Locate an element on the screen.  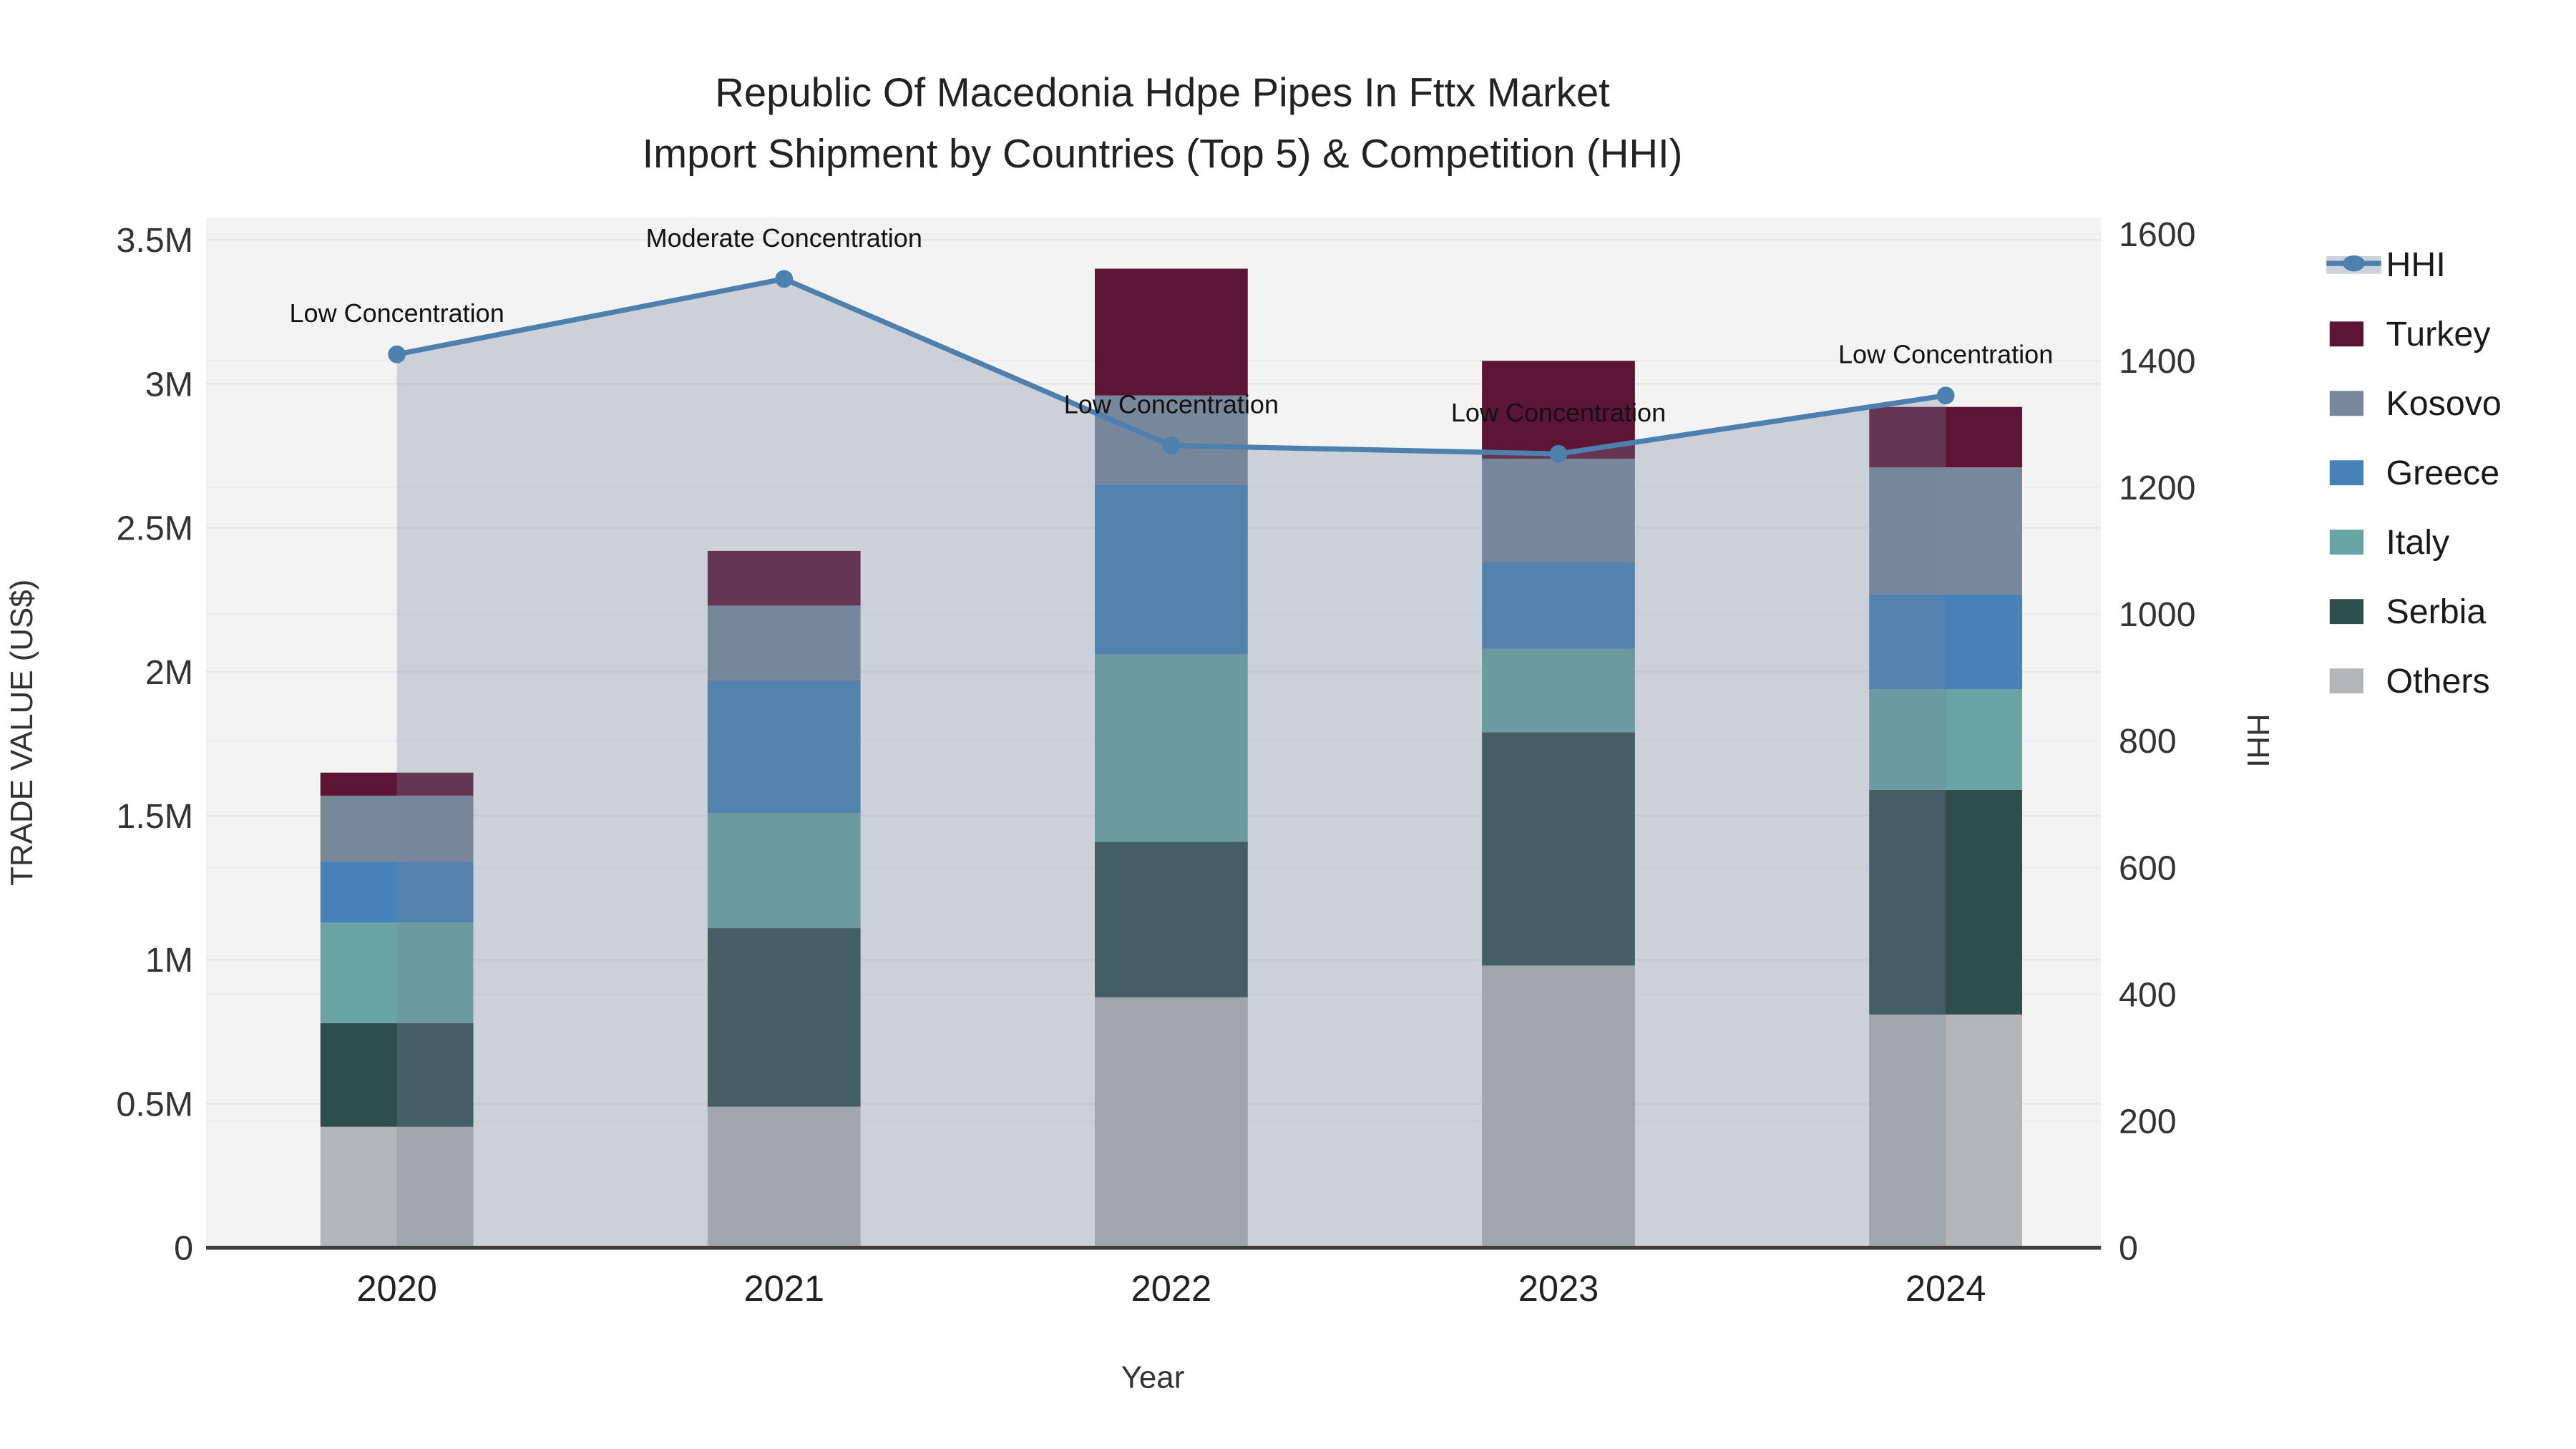
x-tick-label-2024: 2024 is located at coordinates (1946, 1288).